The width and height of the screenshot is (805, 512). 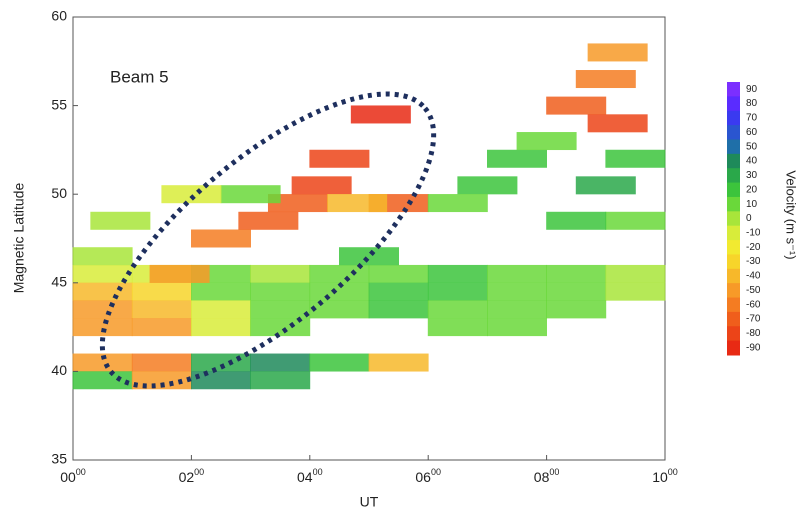 I want to click on y-tick-label: 35, so click(x=59, y=459).